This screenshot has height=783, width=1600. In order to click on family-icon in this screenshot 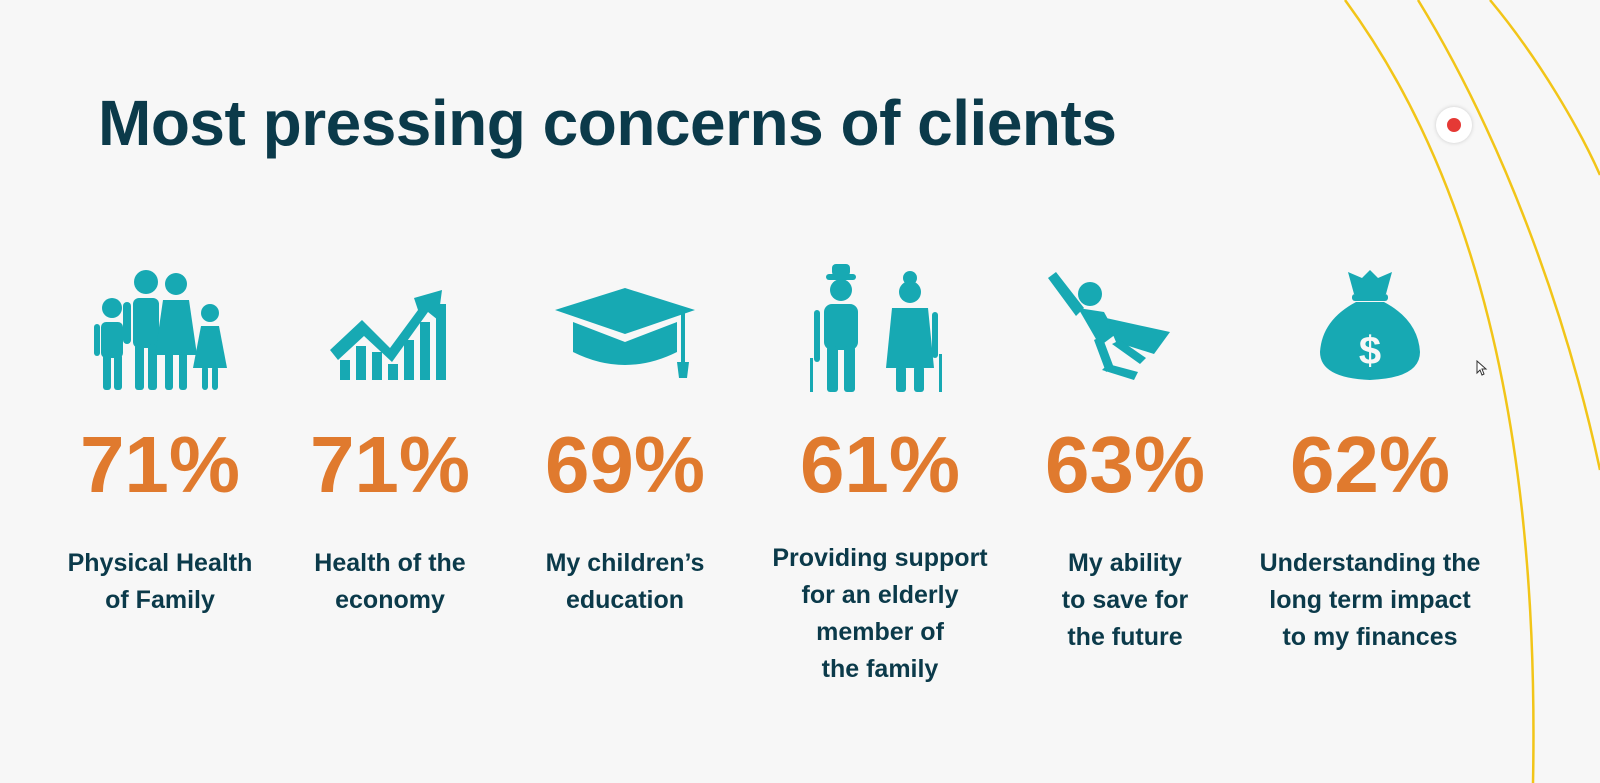, I will do `click(163, 330)`.